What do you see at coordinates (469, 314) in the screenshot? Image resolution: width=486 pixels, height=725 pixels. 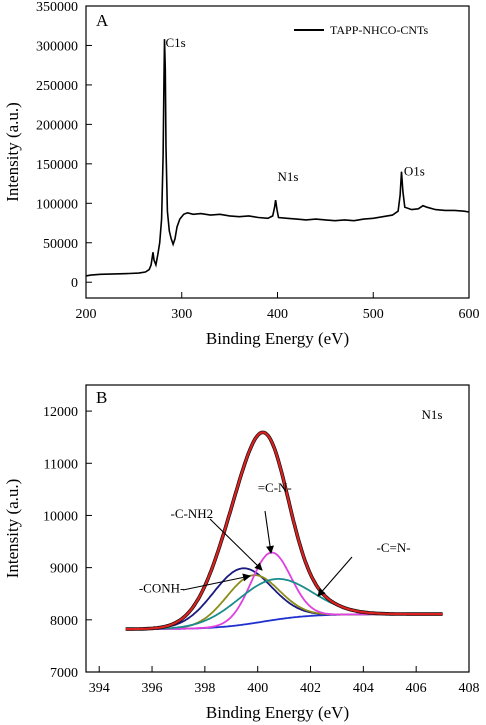 I see `x-tick-label: 600` at bounding box center [469, 314].